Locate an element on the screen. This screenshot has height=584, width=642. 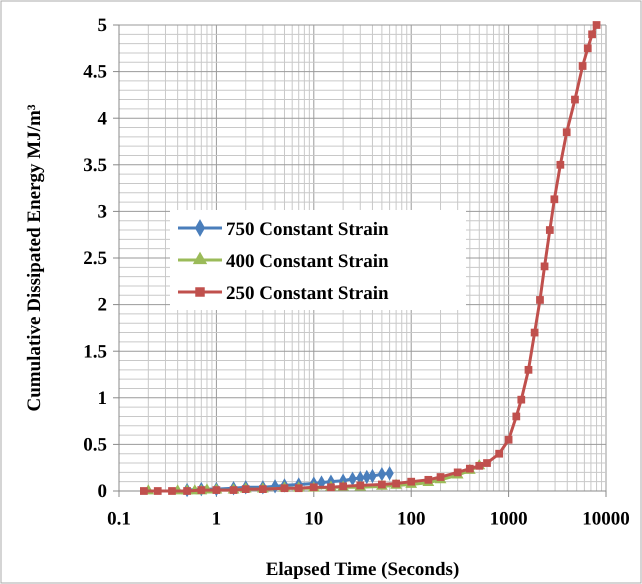
legend-label: 400 Constant Strain is located at coordinates (308, 261).